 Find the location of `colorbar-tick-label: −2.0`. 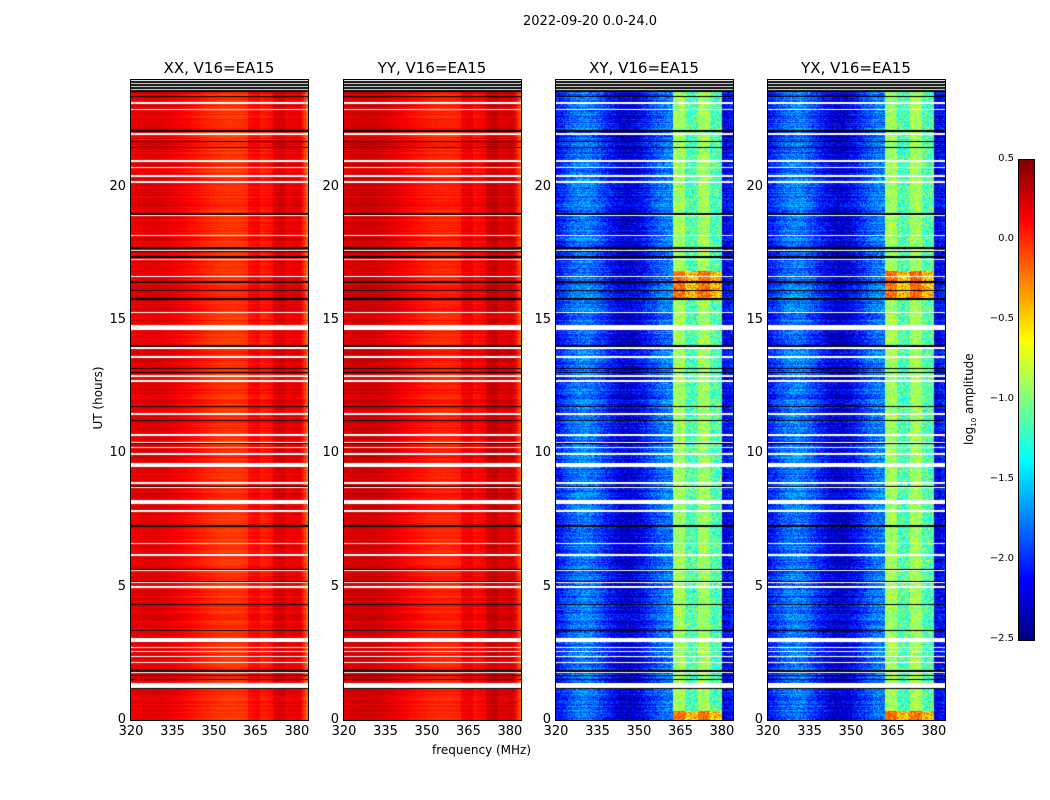

colorbar-tick-label: −2.0 is located at coordinates (1001, 558).